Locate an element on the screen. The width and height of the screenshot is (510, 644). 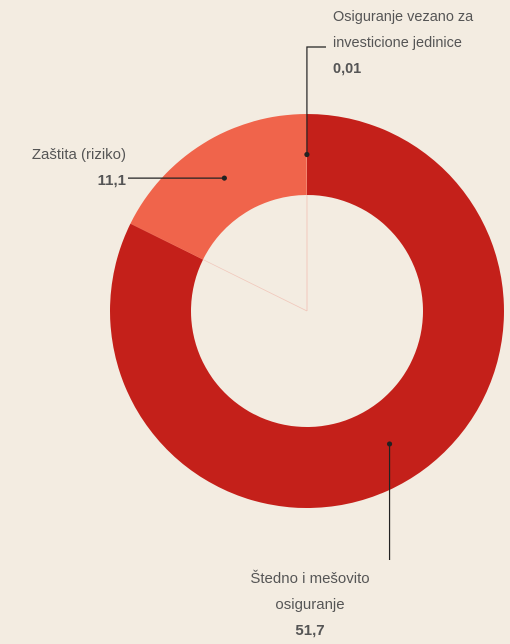
value-label: 0,01 is located at coordinates (420, 69).